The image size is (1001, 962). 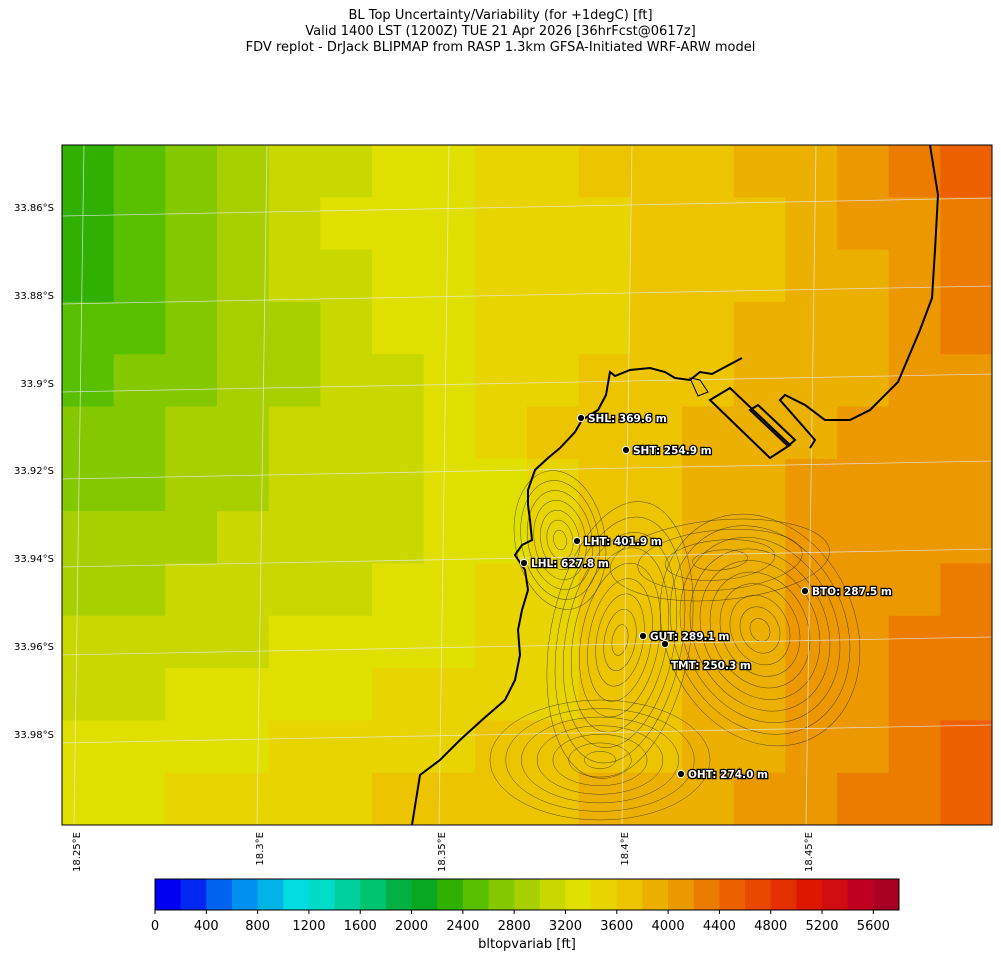 I want to click on colorbar-tick-label: 3200, so click(x=565, y=926).